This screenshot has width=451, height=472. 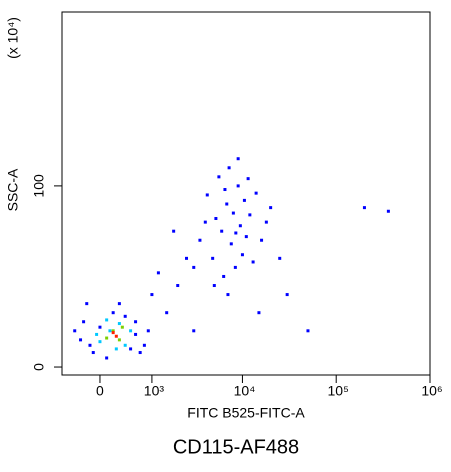 What do you see at coordinates (100, 391) in the screenshot?
I see `x-tick-label: 0` at bounding box center [100, 391].